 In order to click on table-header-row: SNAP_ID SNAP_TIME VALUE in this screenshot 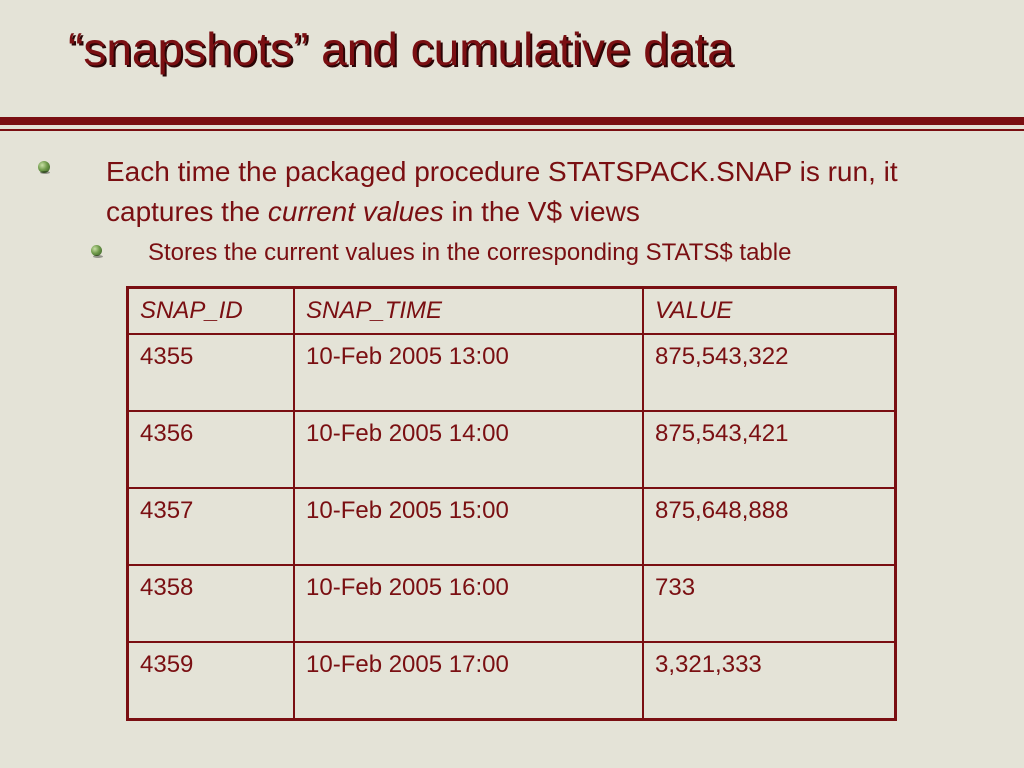, I will do `click(511, 310)`.